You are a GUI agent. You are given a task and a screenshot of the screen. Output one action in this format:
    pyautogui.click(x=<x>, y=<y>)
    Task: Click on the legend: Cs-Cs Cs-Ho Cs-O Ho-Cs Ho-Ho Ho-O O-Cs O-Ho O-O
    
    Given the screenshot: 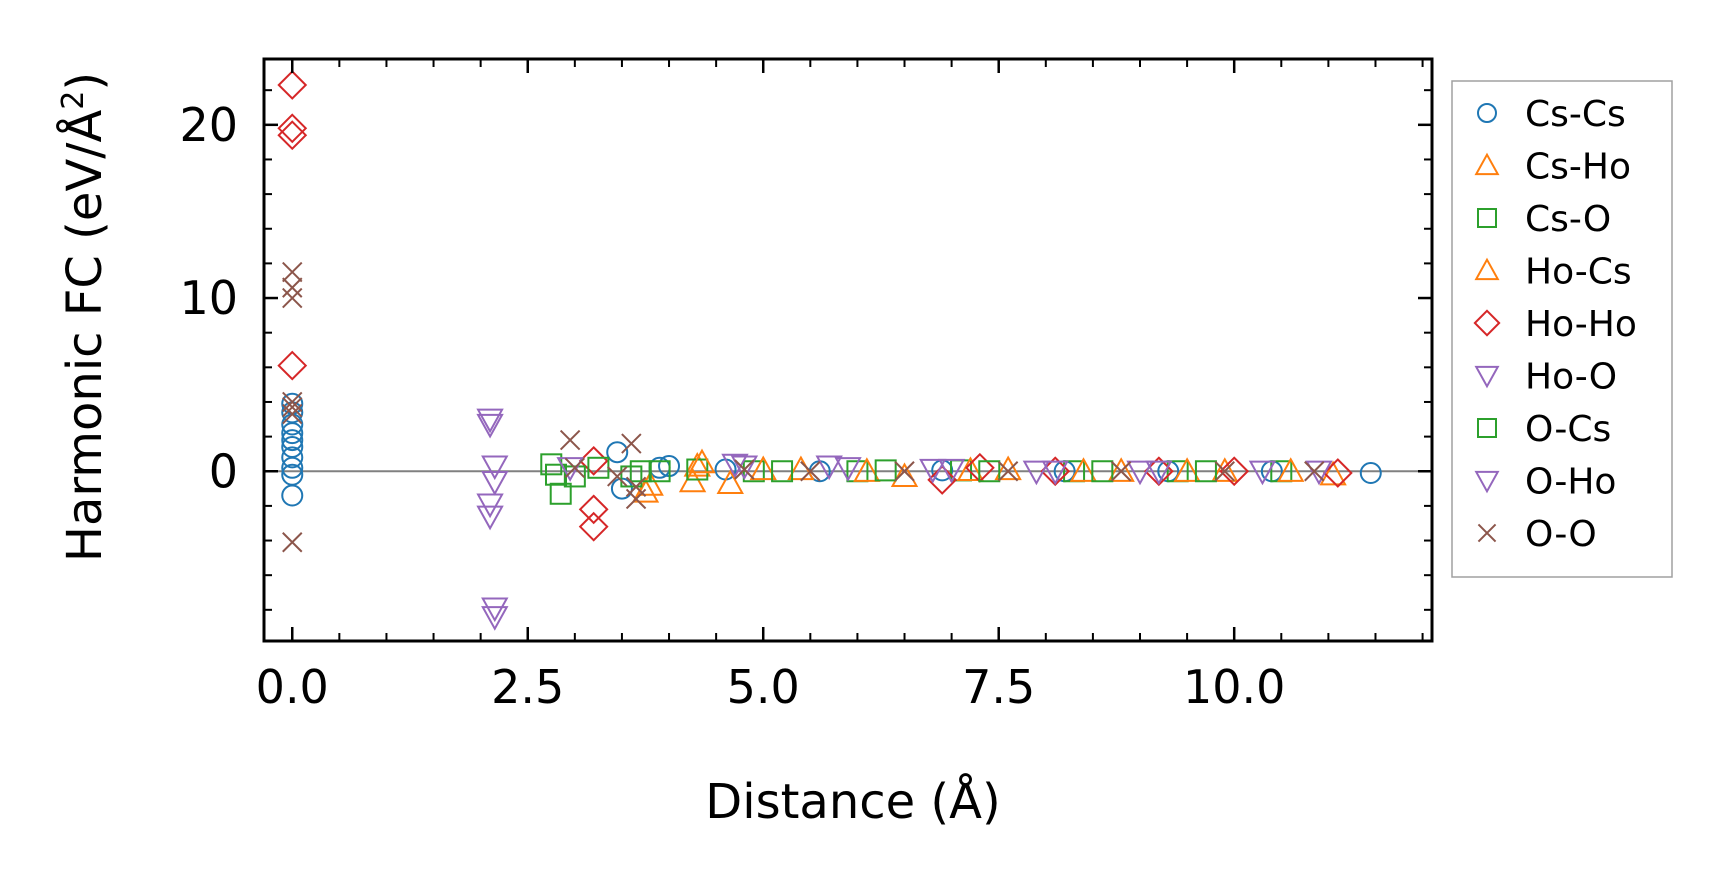 What is the action you would take?
    pyautogui.click(x=1562, y=329)
    